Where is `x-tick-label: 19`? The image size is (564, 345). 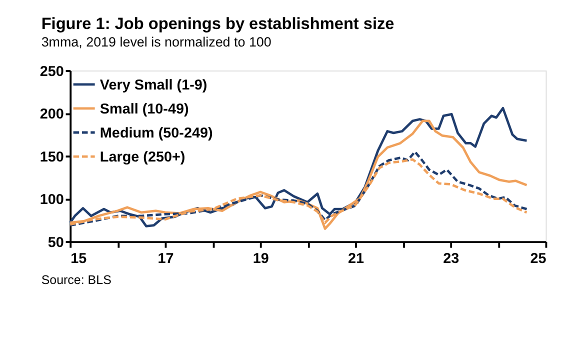 x-tick-label: 19 is located at coordinates (260, 259).